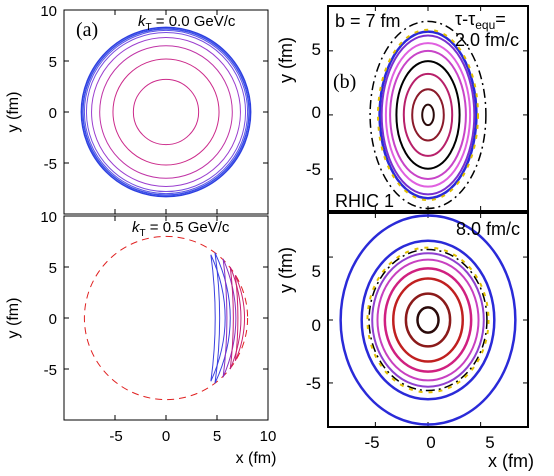 Image resolution: width=554 pixels, height=476 pixels. Describe the element at coordinates (364, 201) in the screenshot. I see `panel-b-bottom-label: RHIC 1` at that location.